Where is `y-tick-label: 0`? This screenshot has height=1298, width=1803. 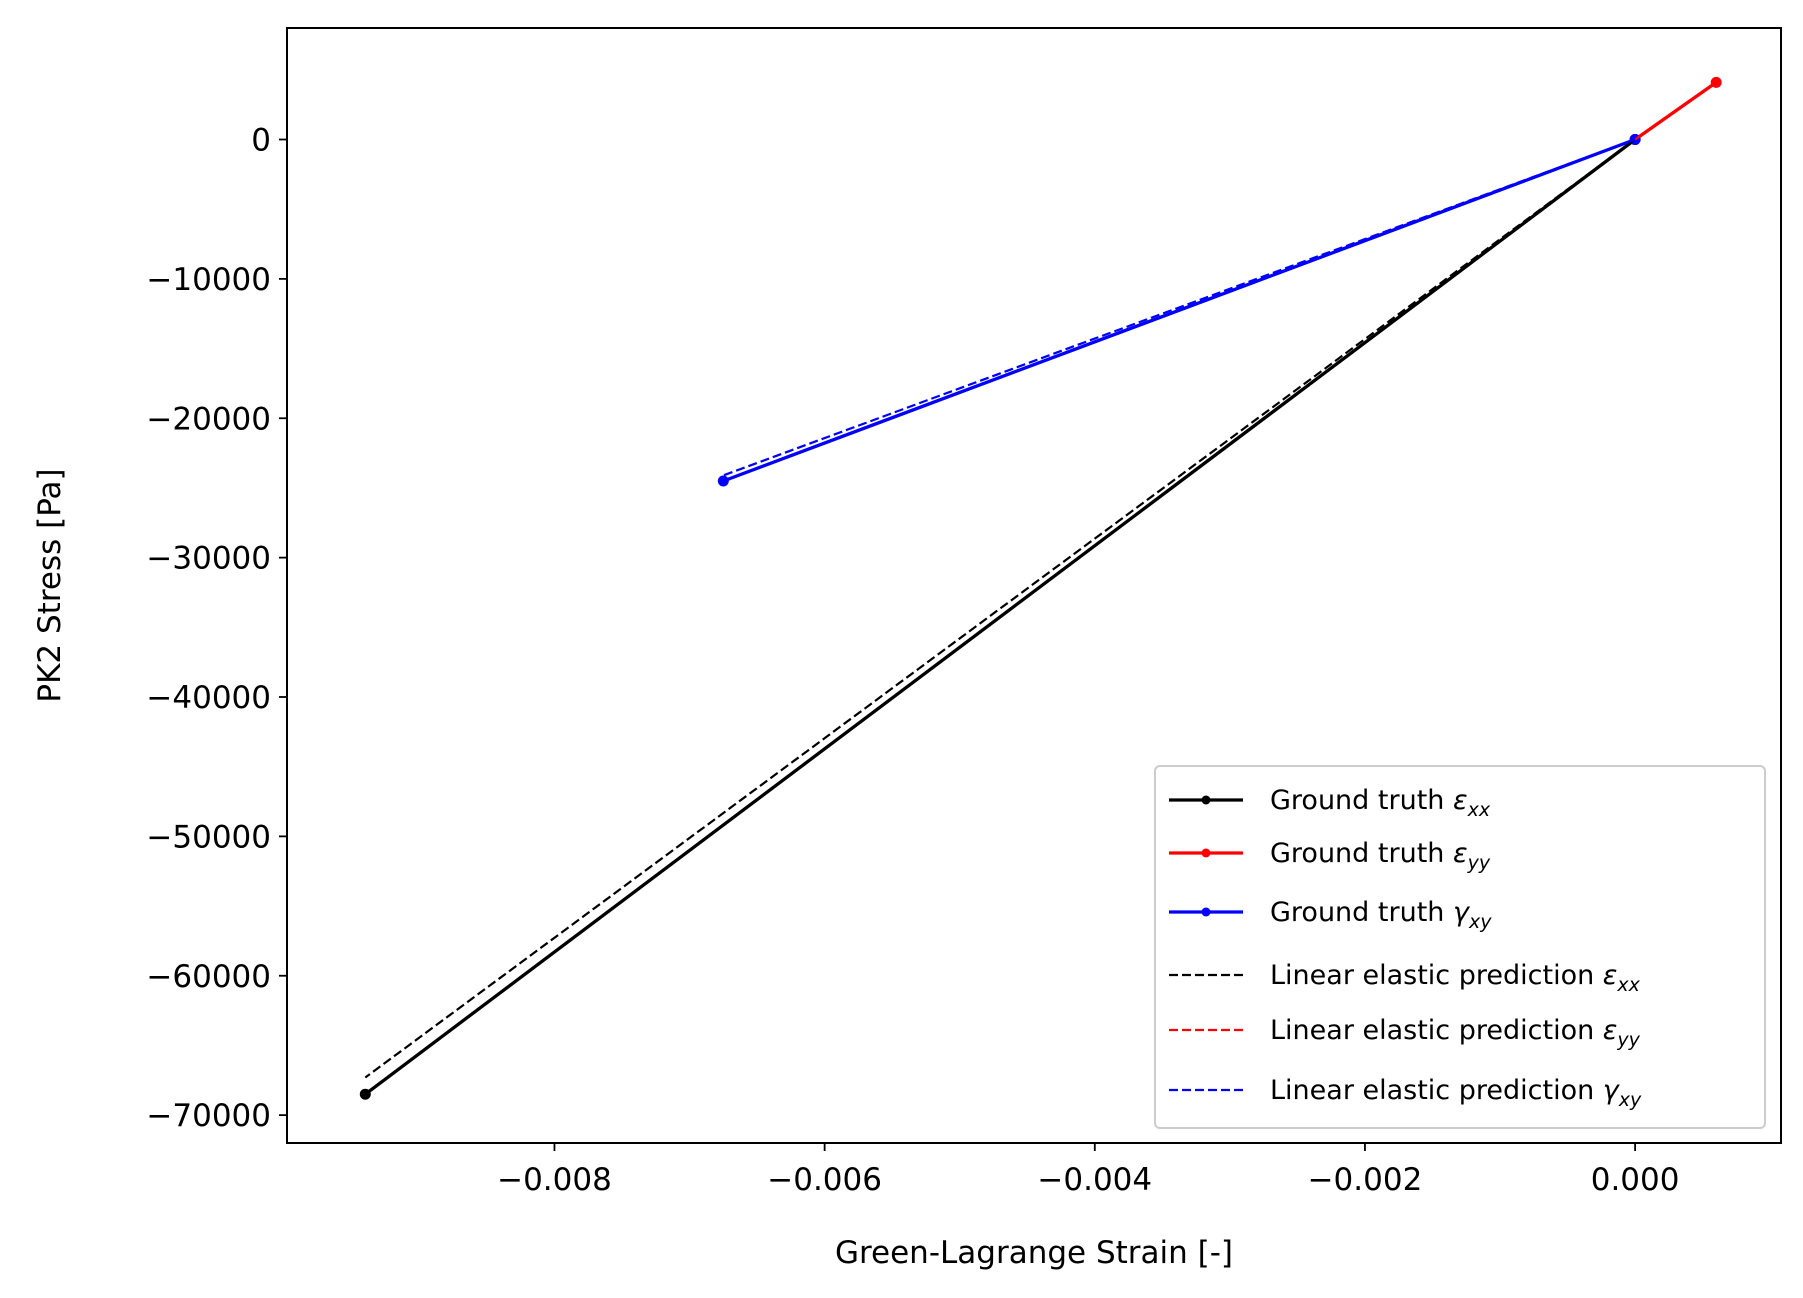 y-tick-label: 0 is located at coordinates (261, 141).